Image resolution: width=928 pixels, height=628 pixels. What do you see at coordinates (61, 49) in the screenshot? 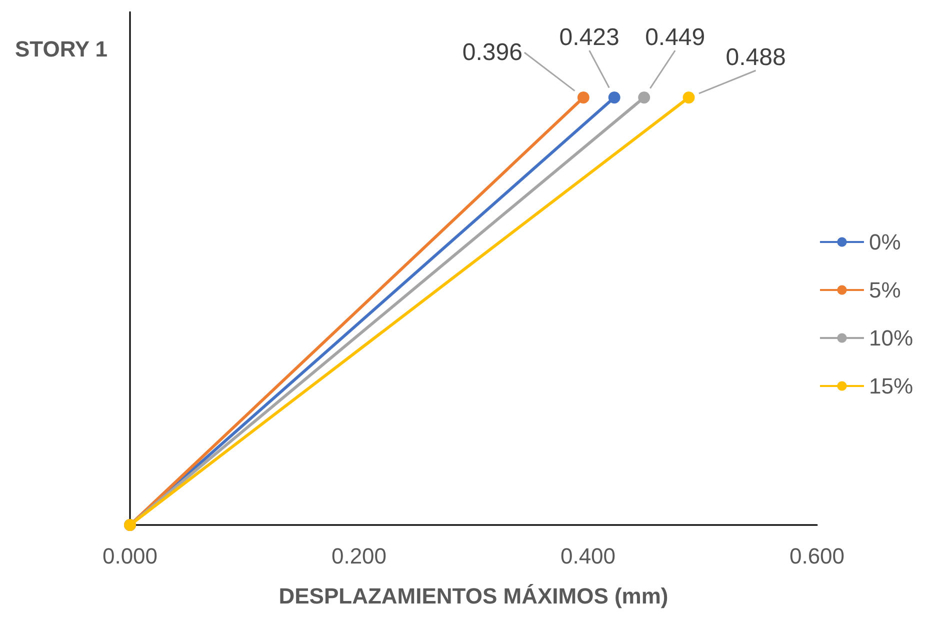
I see `y-axis-title: STORY 1` at bounding box center [61, 49].